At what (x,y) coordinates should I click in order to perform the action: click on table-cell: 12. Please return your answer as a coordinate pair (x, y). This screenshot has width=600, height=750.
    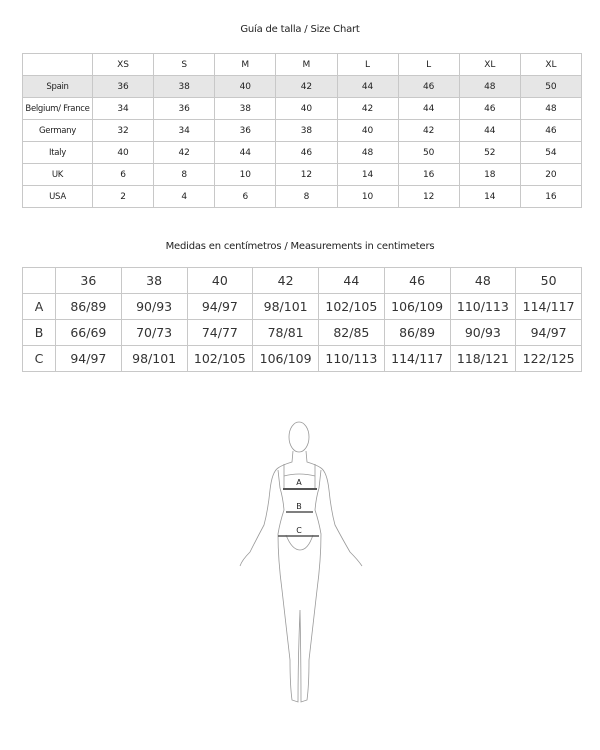
    Looking at the image, I should click on (428, 196).